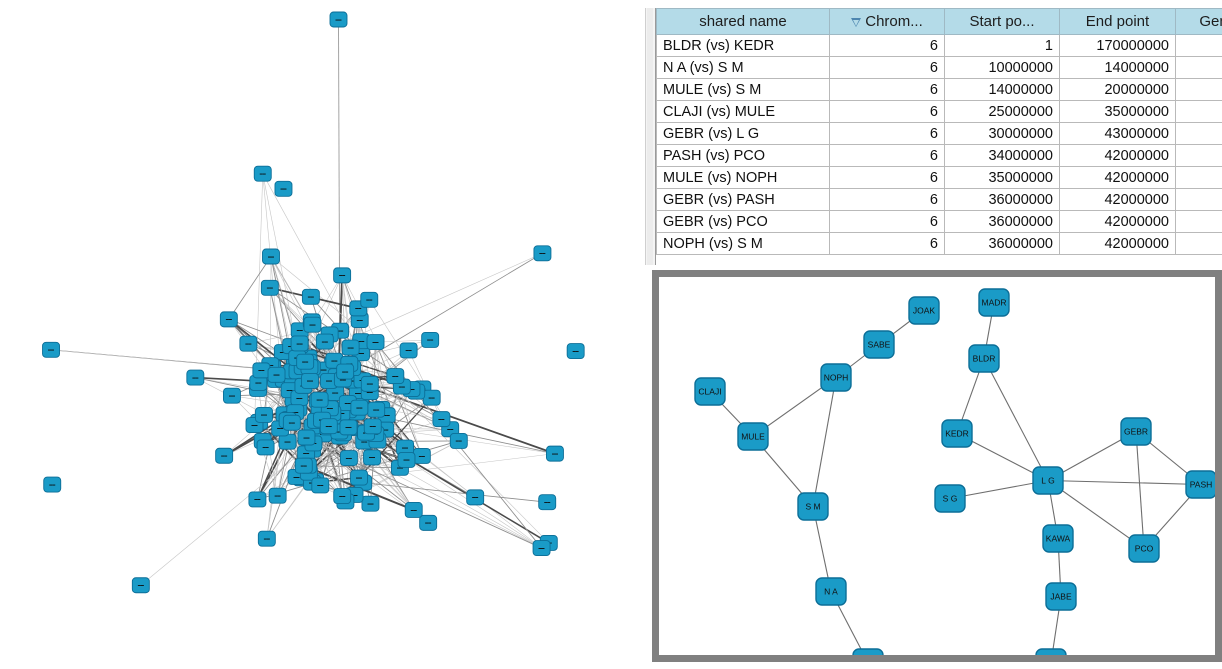 The width and height of the screenshot is (1222, 669). What do you see at coordinates (1002, 133) in the screenshot?
I see `cell-start_point: 30000000` at bounding box center [1002, 133].